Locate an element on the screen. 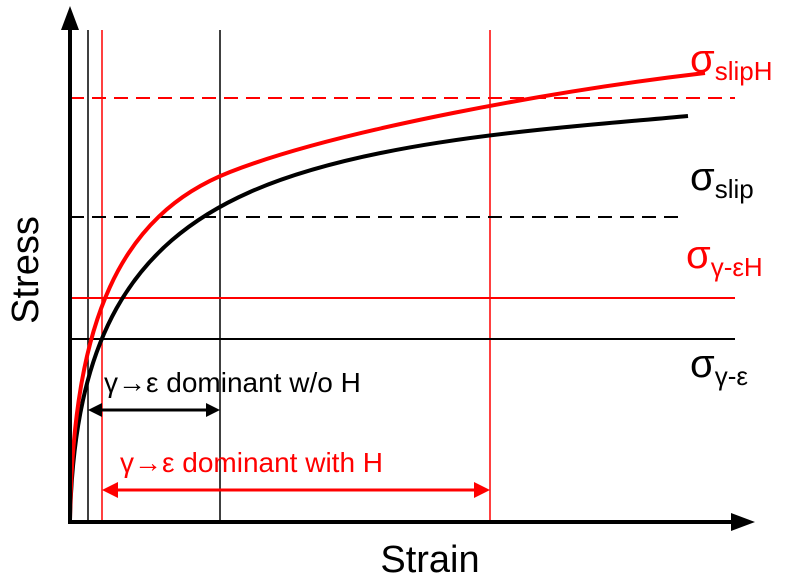 The height and width of the screenshot is (584, 800). annotation: γ→ε dominant with H is located at coordinates (251, 462).